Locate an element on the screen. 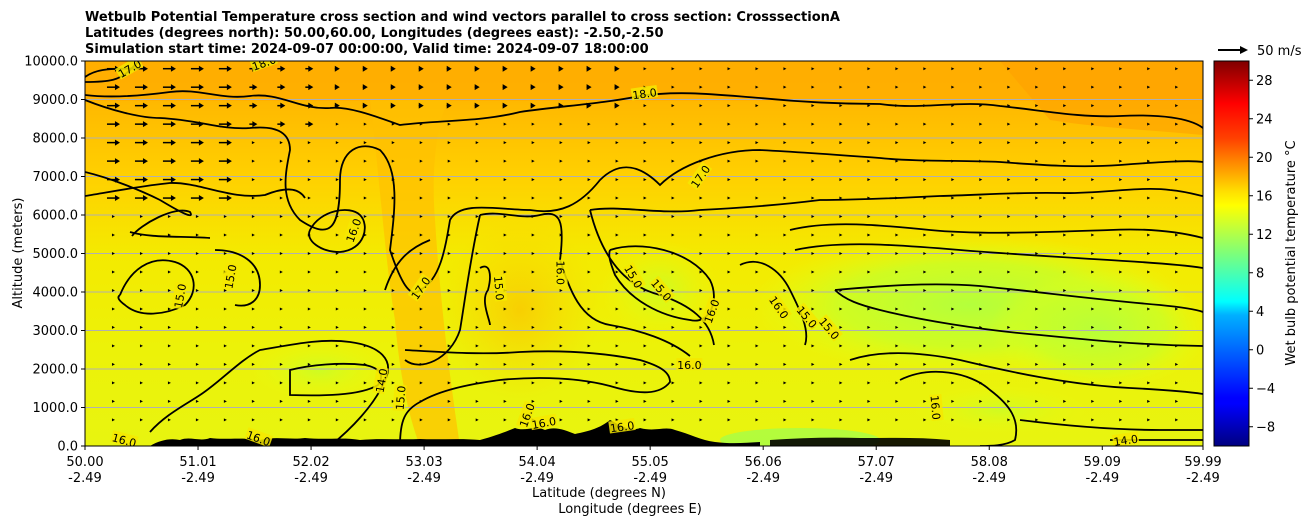  y-tick-label: 3000.0 is located at coordinates (56, 331).